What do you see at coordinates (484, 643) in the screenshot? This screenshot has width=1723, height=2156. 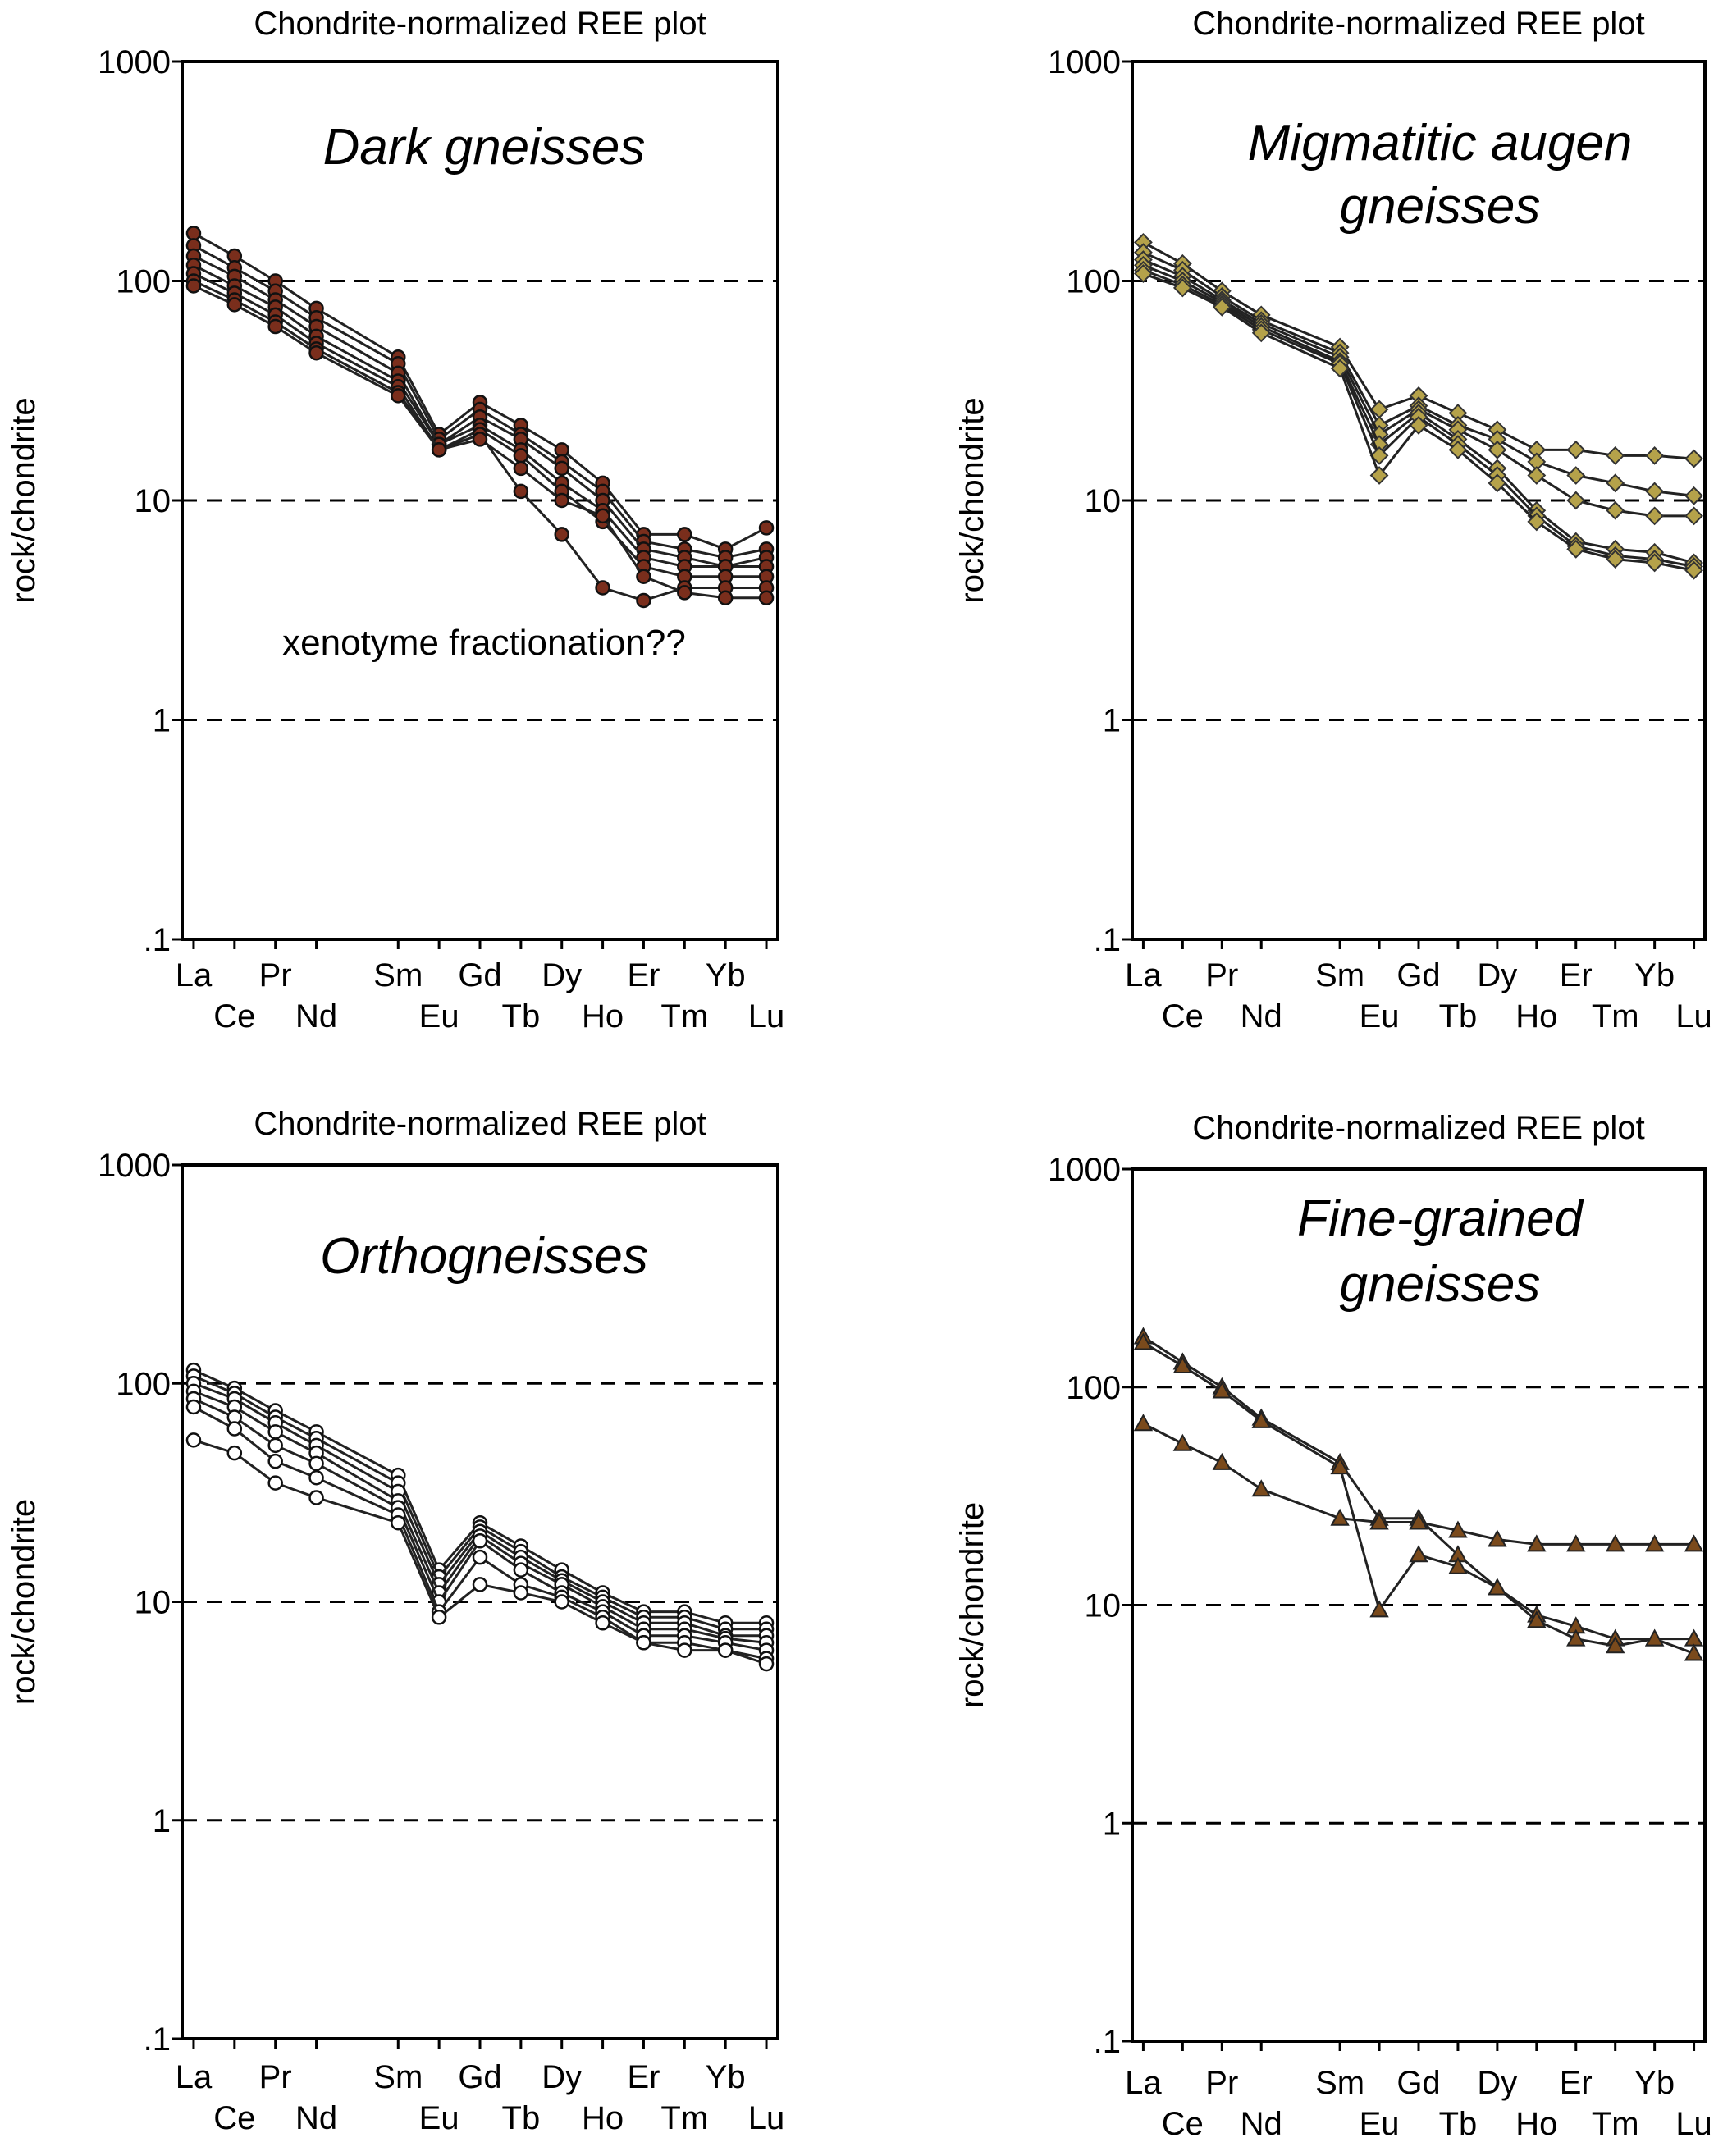 I see `annotation: xenotyme fractionation??` at bounding box center [484, 643].